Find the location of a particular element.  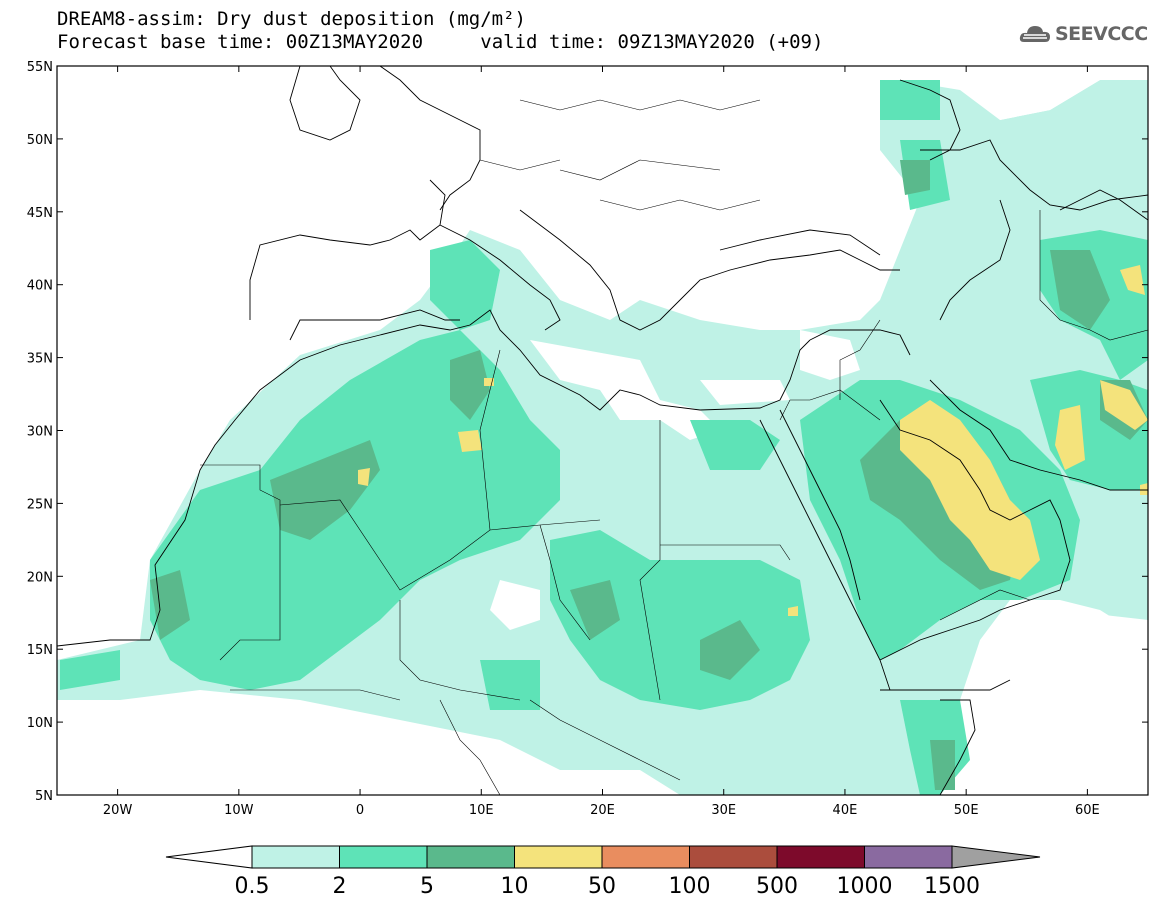

lat-label: 35N is located at coordinates (40, 359).